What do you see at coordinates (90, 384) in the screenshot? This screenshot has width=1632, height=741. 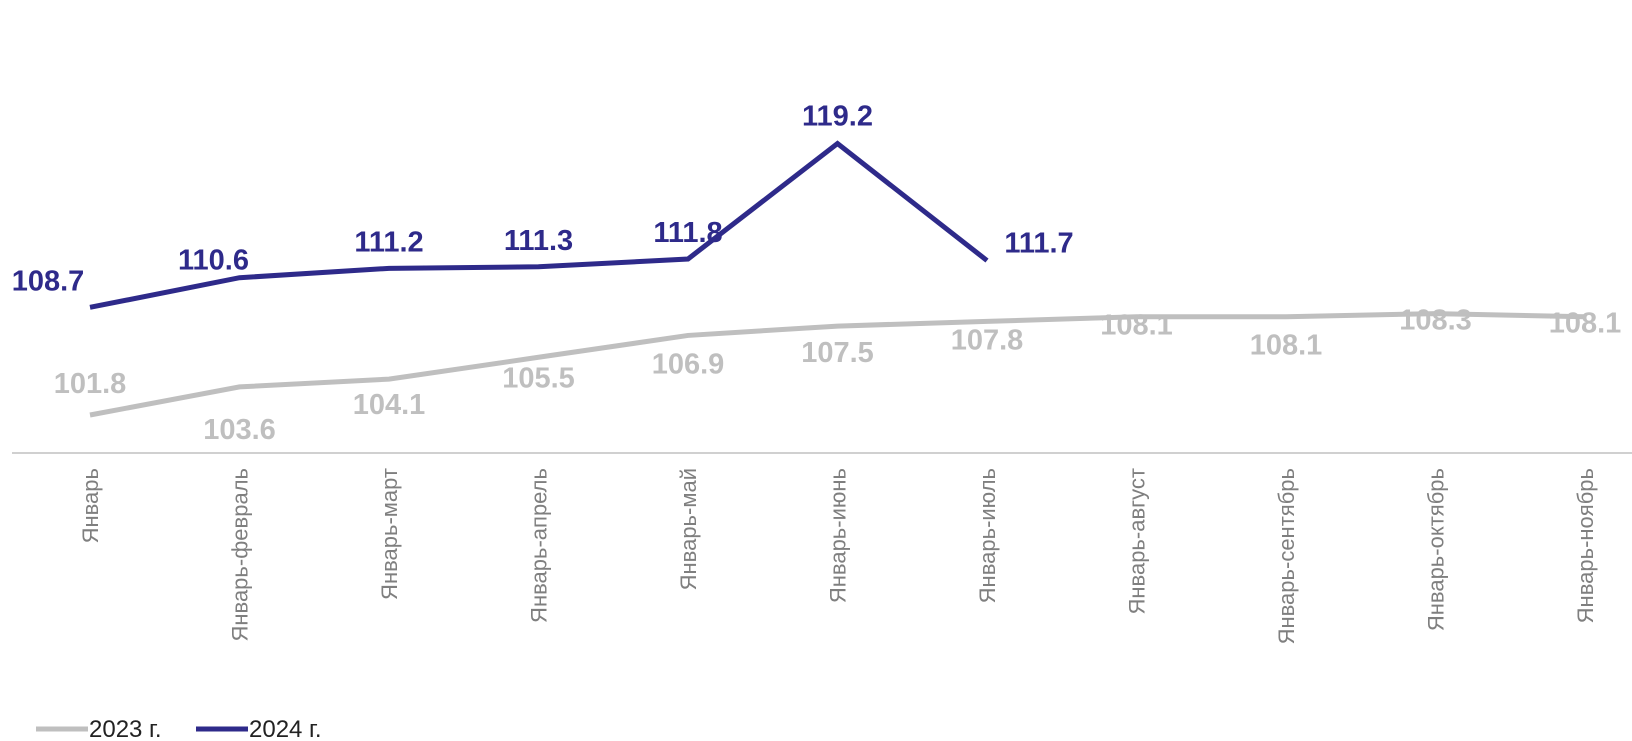 I see `data-label: 101.8` at bounding box center [90, 384].